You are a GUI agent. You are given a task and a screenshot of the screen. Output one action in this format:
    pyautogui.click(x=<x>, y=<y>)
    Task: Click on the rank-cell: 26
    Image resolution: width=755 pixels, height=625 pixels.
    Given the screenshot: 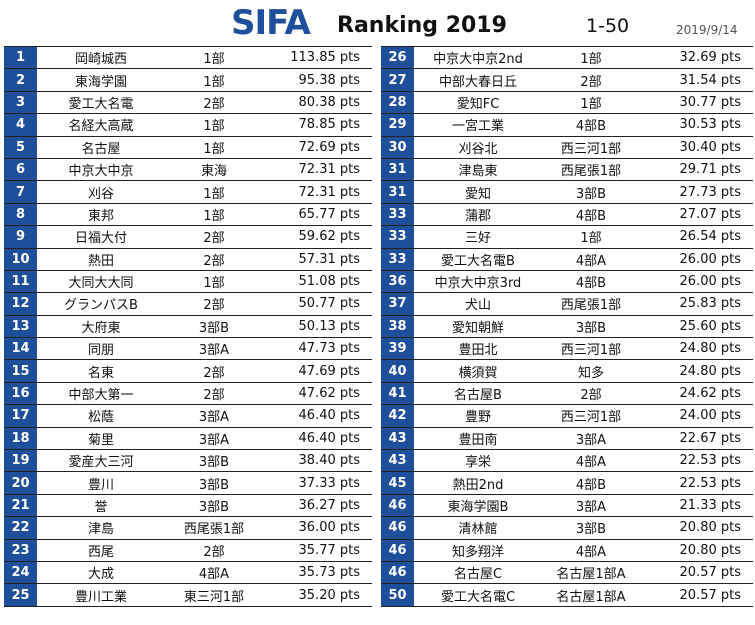 What is the action you would take?
    pyautogui.click(x=397, y=58)
    